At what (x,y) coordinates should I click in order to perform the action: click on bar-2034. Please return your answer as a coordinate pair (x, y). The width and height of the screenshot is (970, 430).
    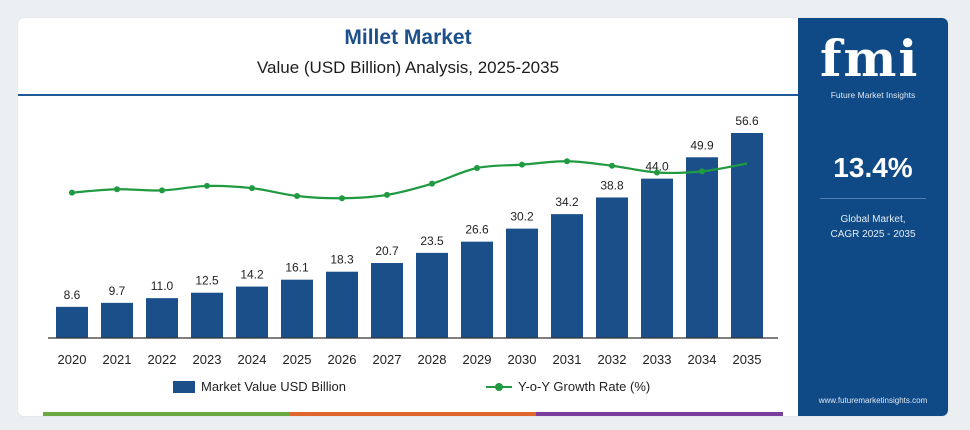
    Looking at the image, I should click on (702, 247).